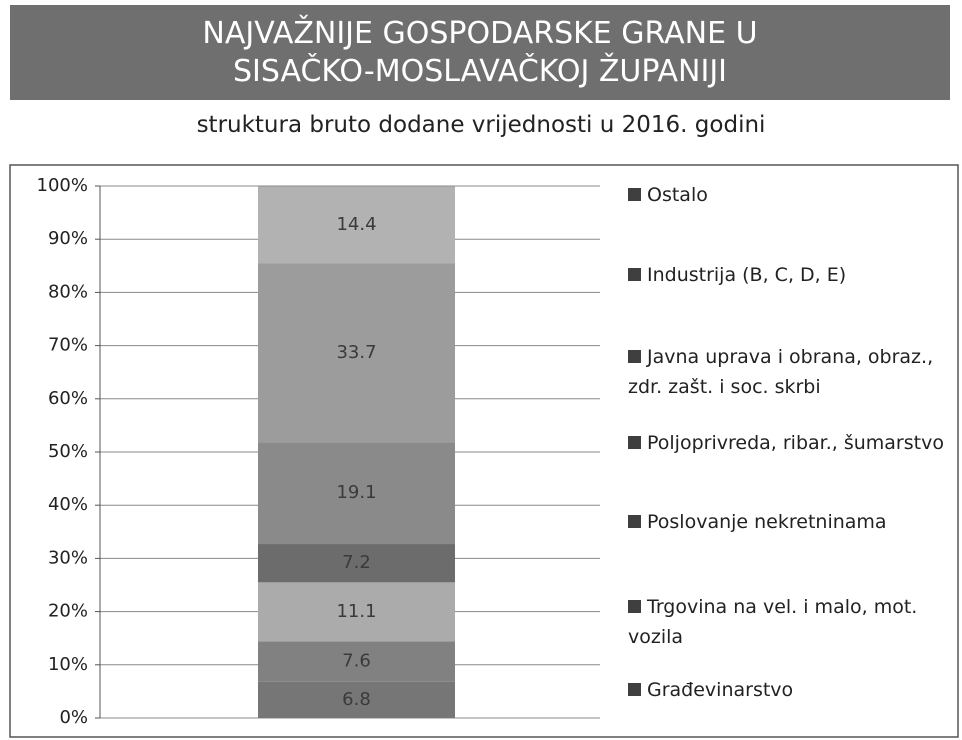  I want to click on legend-item: Ostalo, so click(793, 195).